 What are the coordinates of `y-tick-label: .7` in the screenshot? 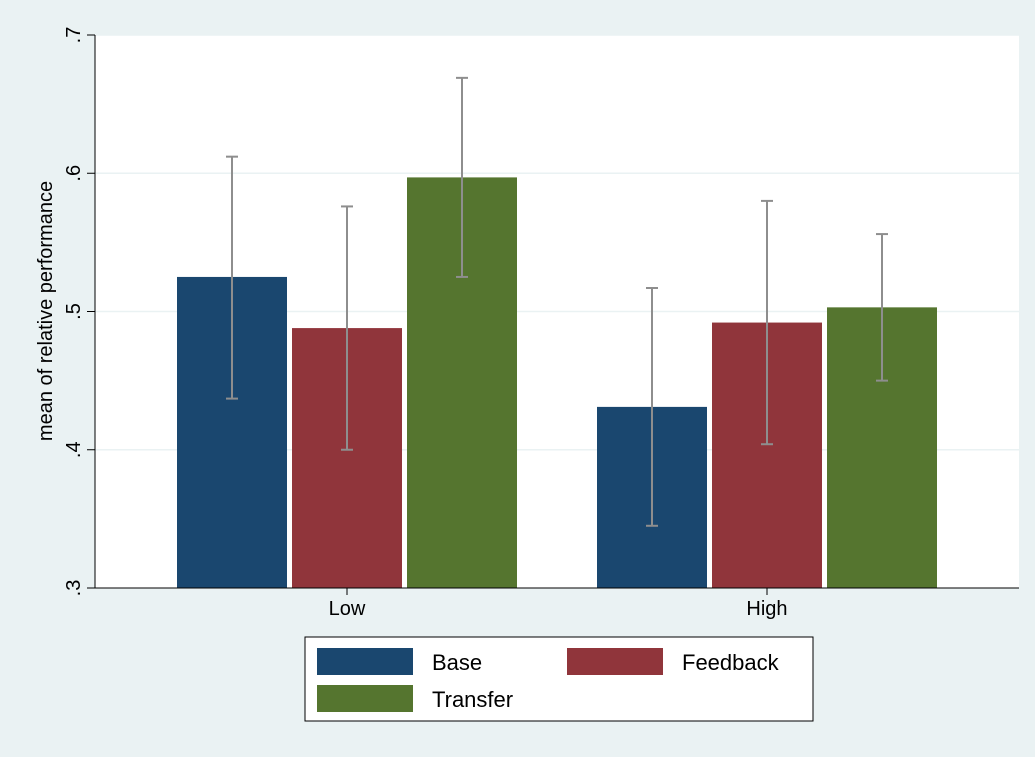 It's located at (74, 35).